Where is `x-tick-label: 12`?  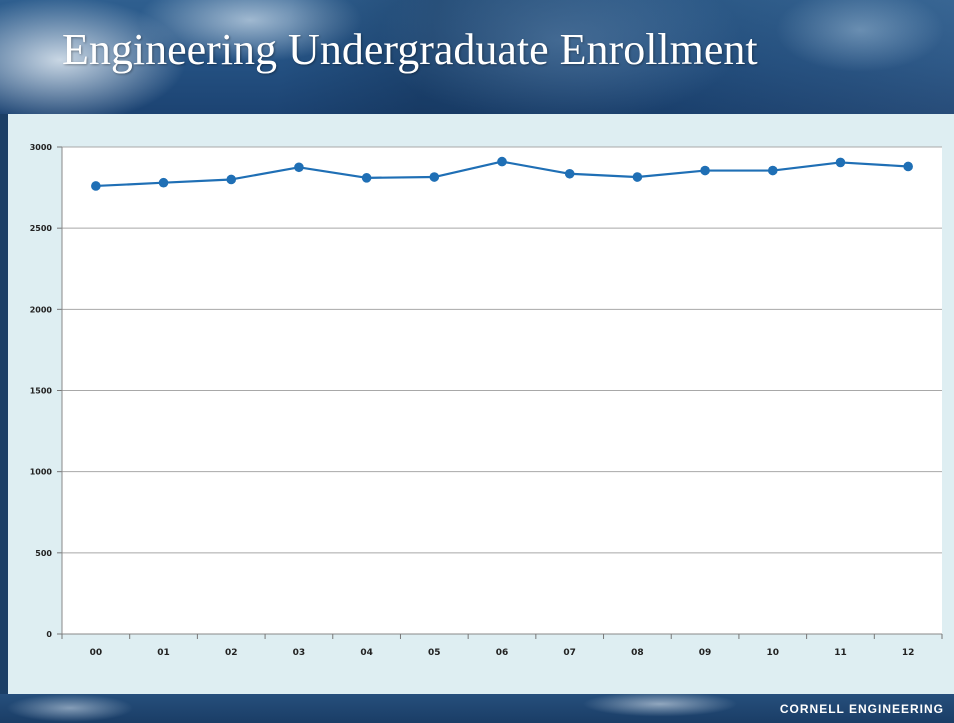 x-tick-label: 12 is located at coordinates (908, 653).